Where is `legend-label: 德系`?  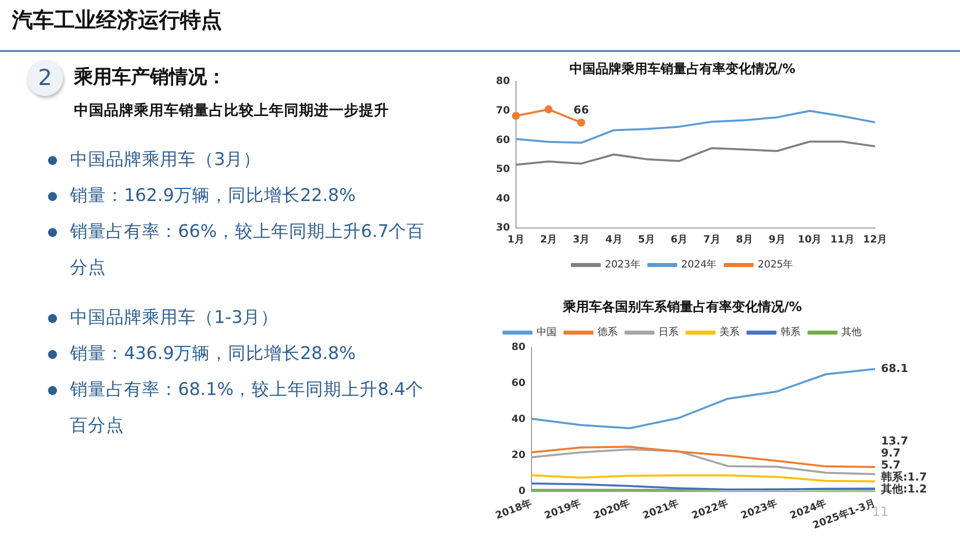 legend-label: 德系 is located at coordinates (608, 332).